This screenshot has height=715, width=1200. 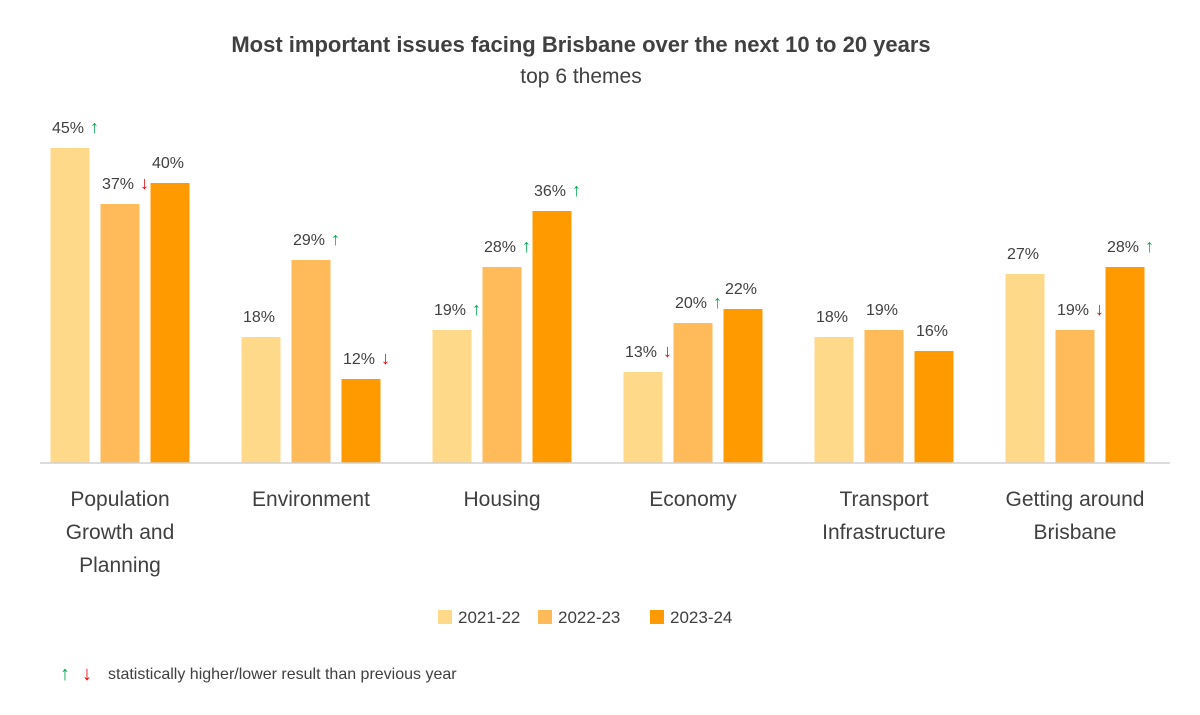 What do you see at coordinates (452, 396) in the screenshot?
I see `bar-2021-22-cat2` at bounding box center [452, 396].